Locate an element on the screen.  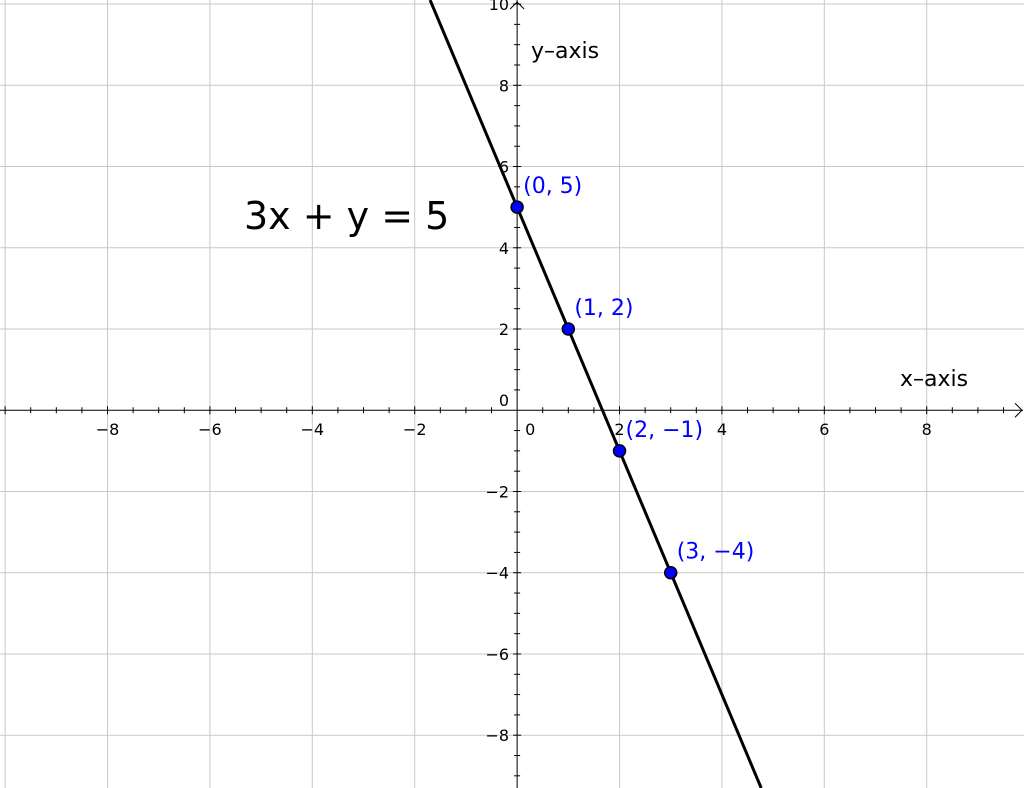
y-tick-label: 6 is located at coordinates (504, 167).